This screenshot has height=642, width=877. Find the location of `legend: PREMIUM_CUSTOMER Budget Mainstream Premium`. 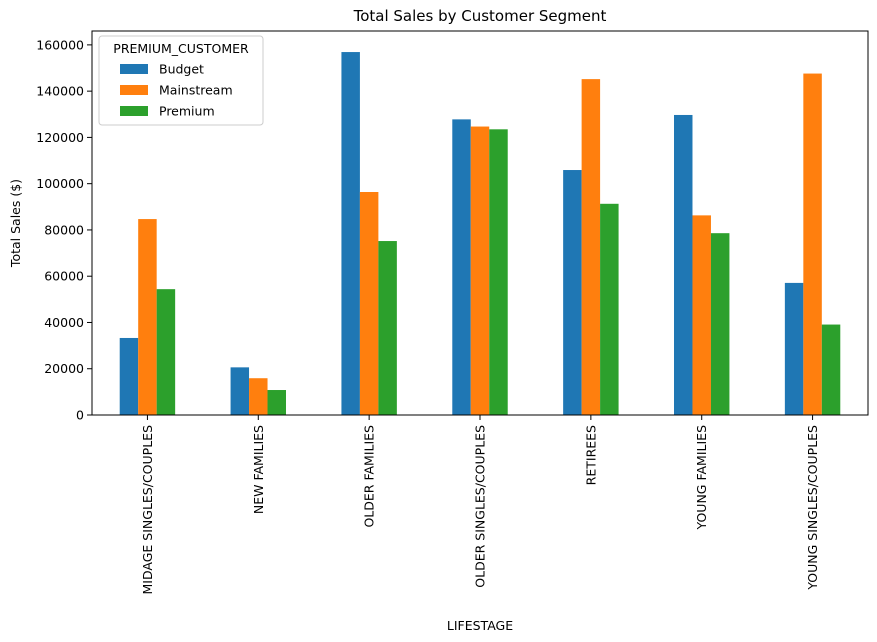

legend: PREMIUM_CUSTOMER Budget Mainstream Premium is located at coordinates (181, 80).